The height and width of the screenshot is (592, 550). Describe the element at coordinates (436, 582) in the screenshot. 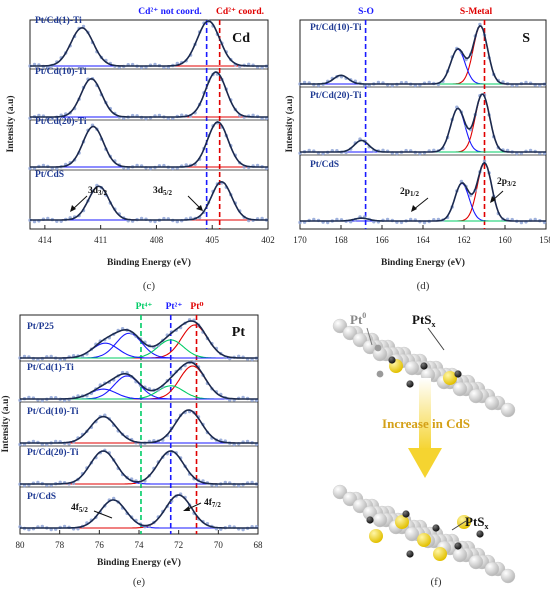

I see `panel-f-letter: (f)` at that location.